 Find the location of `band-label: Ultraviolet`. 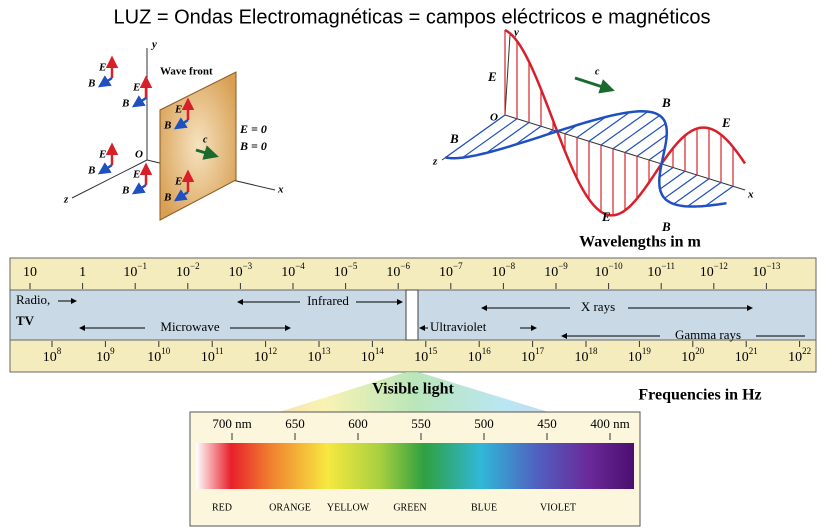

band-label: Ultraviolet is located at coordinates (458, 326).